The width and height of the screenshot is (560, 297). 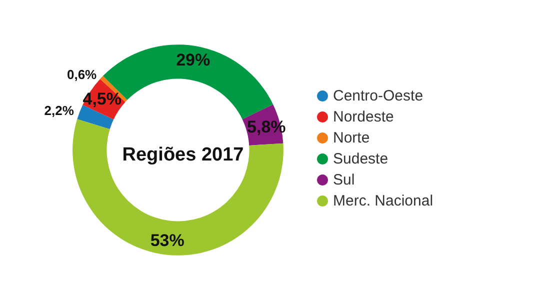 What do you see at coordinates (360, 159) in the screenshot?
I see `legend-label: Sudeste` at bounding box center [360, 159].